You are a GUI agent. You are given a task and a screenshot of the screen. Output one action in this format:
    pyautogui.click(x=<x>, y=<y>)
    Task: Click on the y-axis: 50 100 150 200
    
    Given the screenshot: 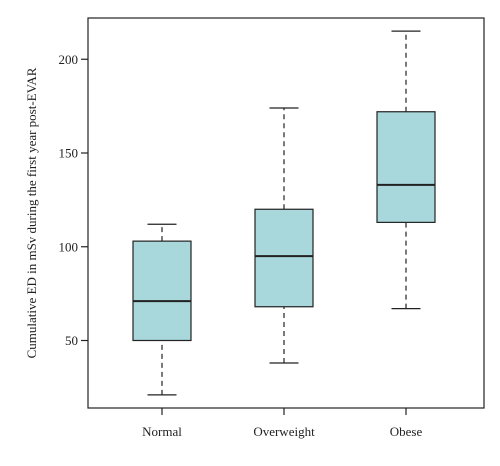 What is the action you would take?
    pyautogui.click(x=73, y=200)
    